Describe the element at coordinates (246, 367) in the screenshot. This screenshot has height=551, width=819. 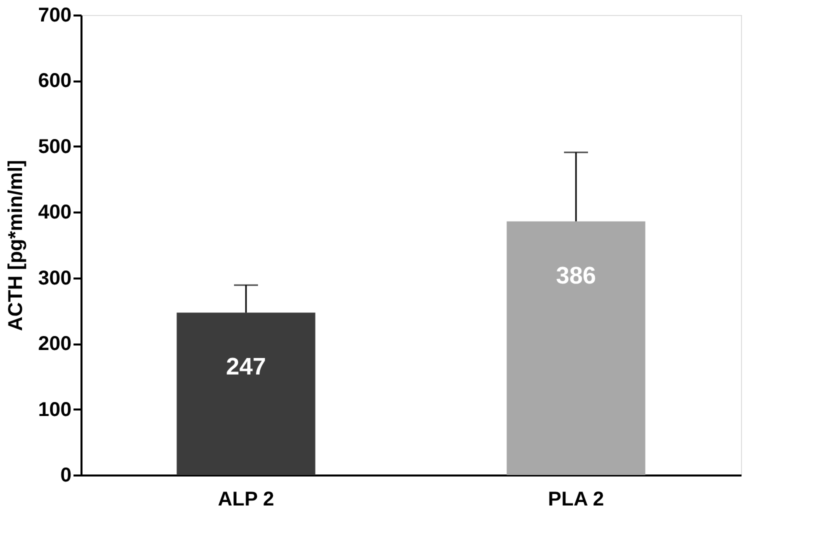
I see `data-label: 247` at that location.